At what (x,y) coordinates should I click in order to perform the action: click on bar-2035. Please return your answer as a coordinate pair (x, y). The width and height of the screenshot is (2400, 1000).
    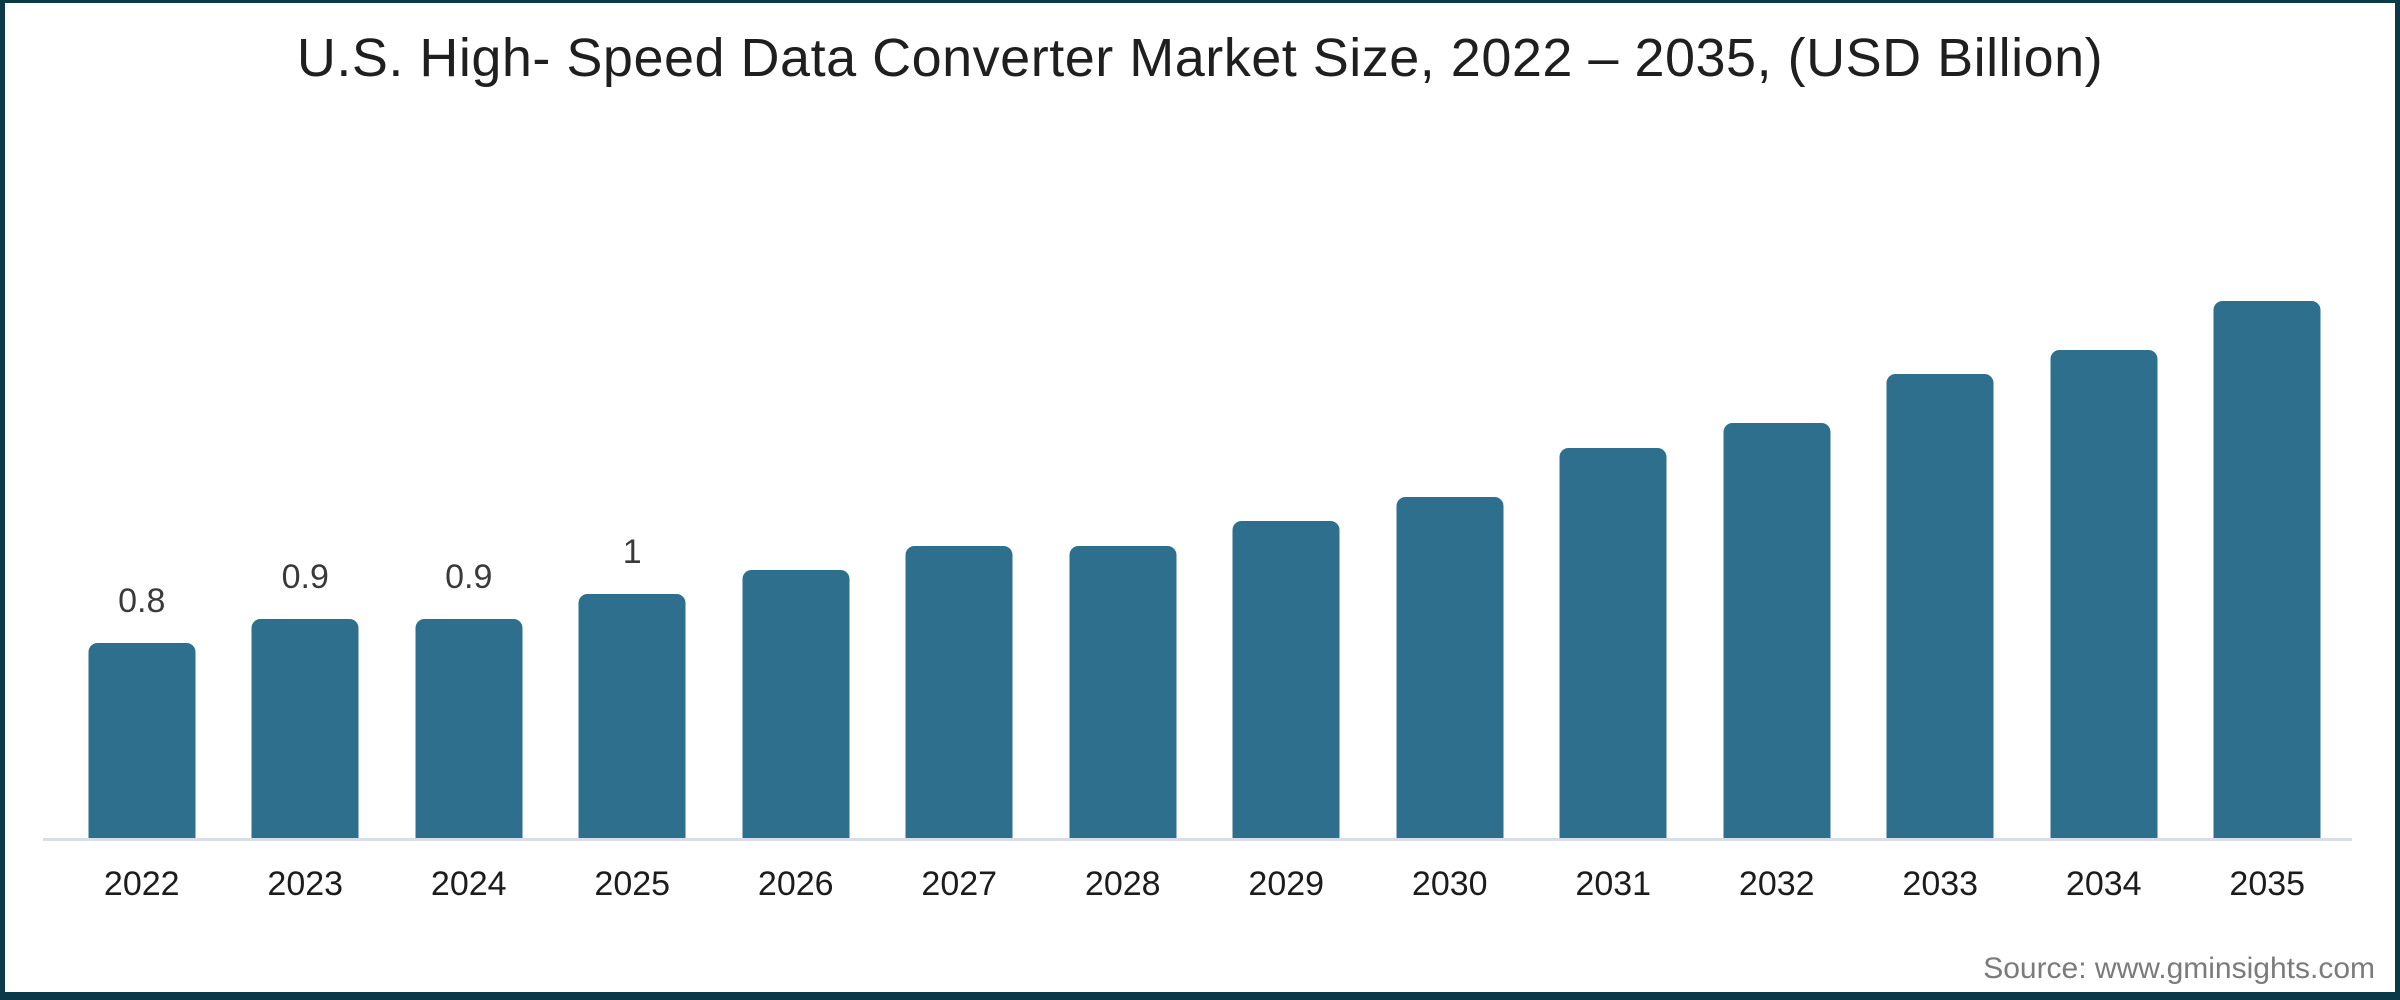
    Looking at the image, I should click on (2267, 570).